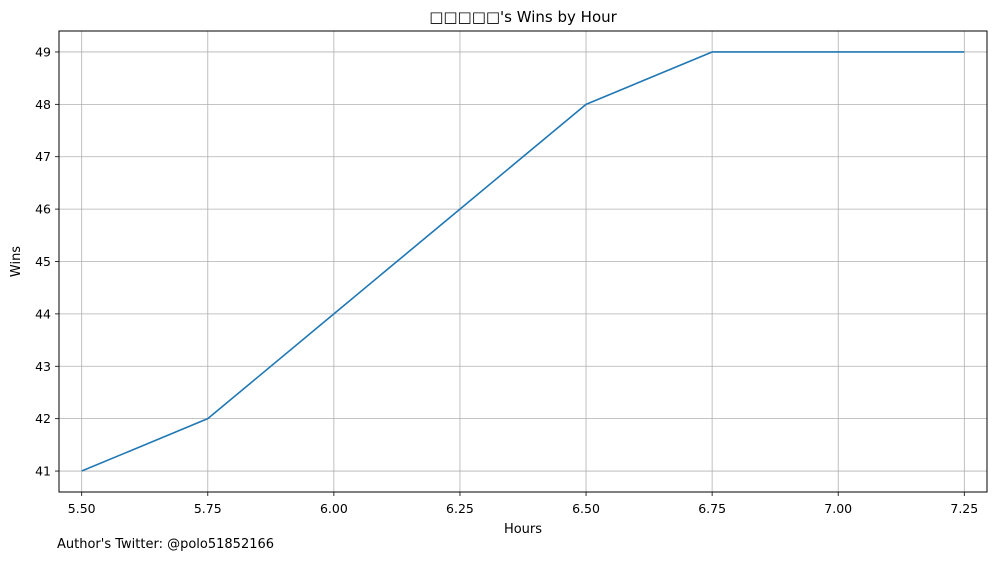  Describe the element at coordinates (43, 471) in the screenshot. I see `y-tick-label: 41` at that location.